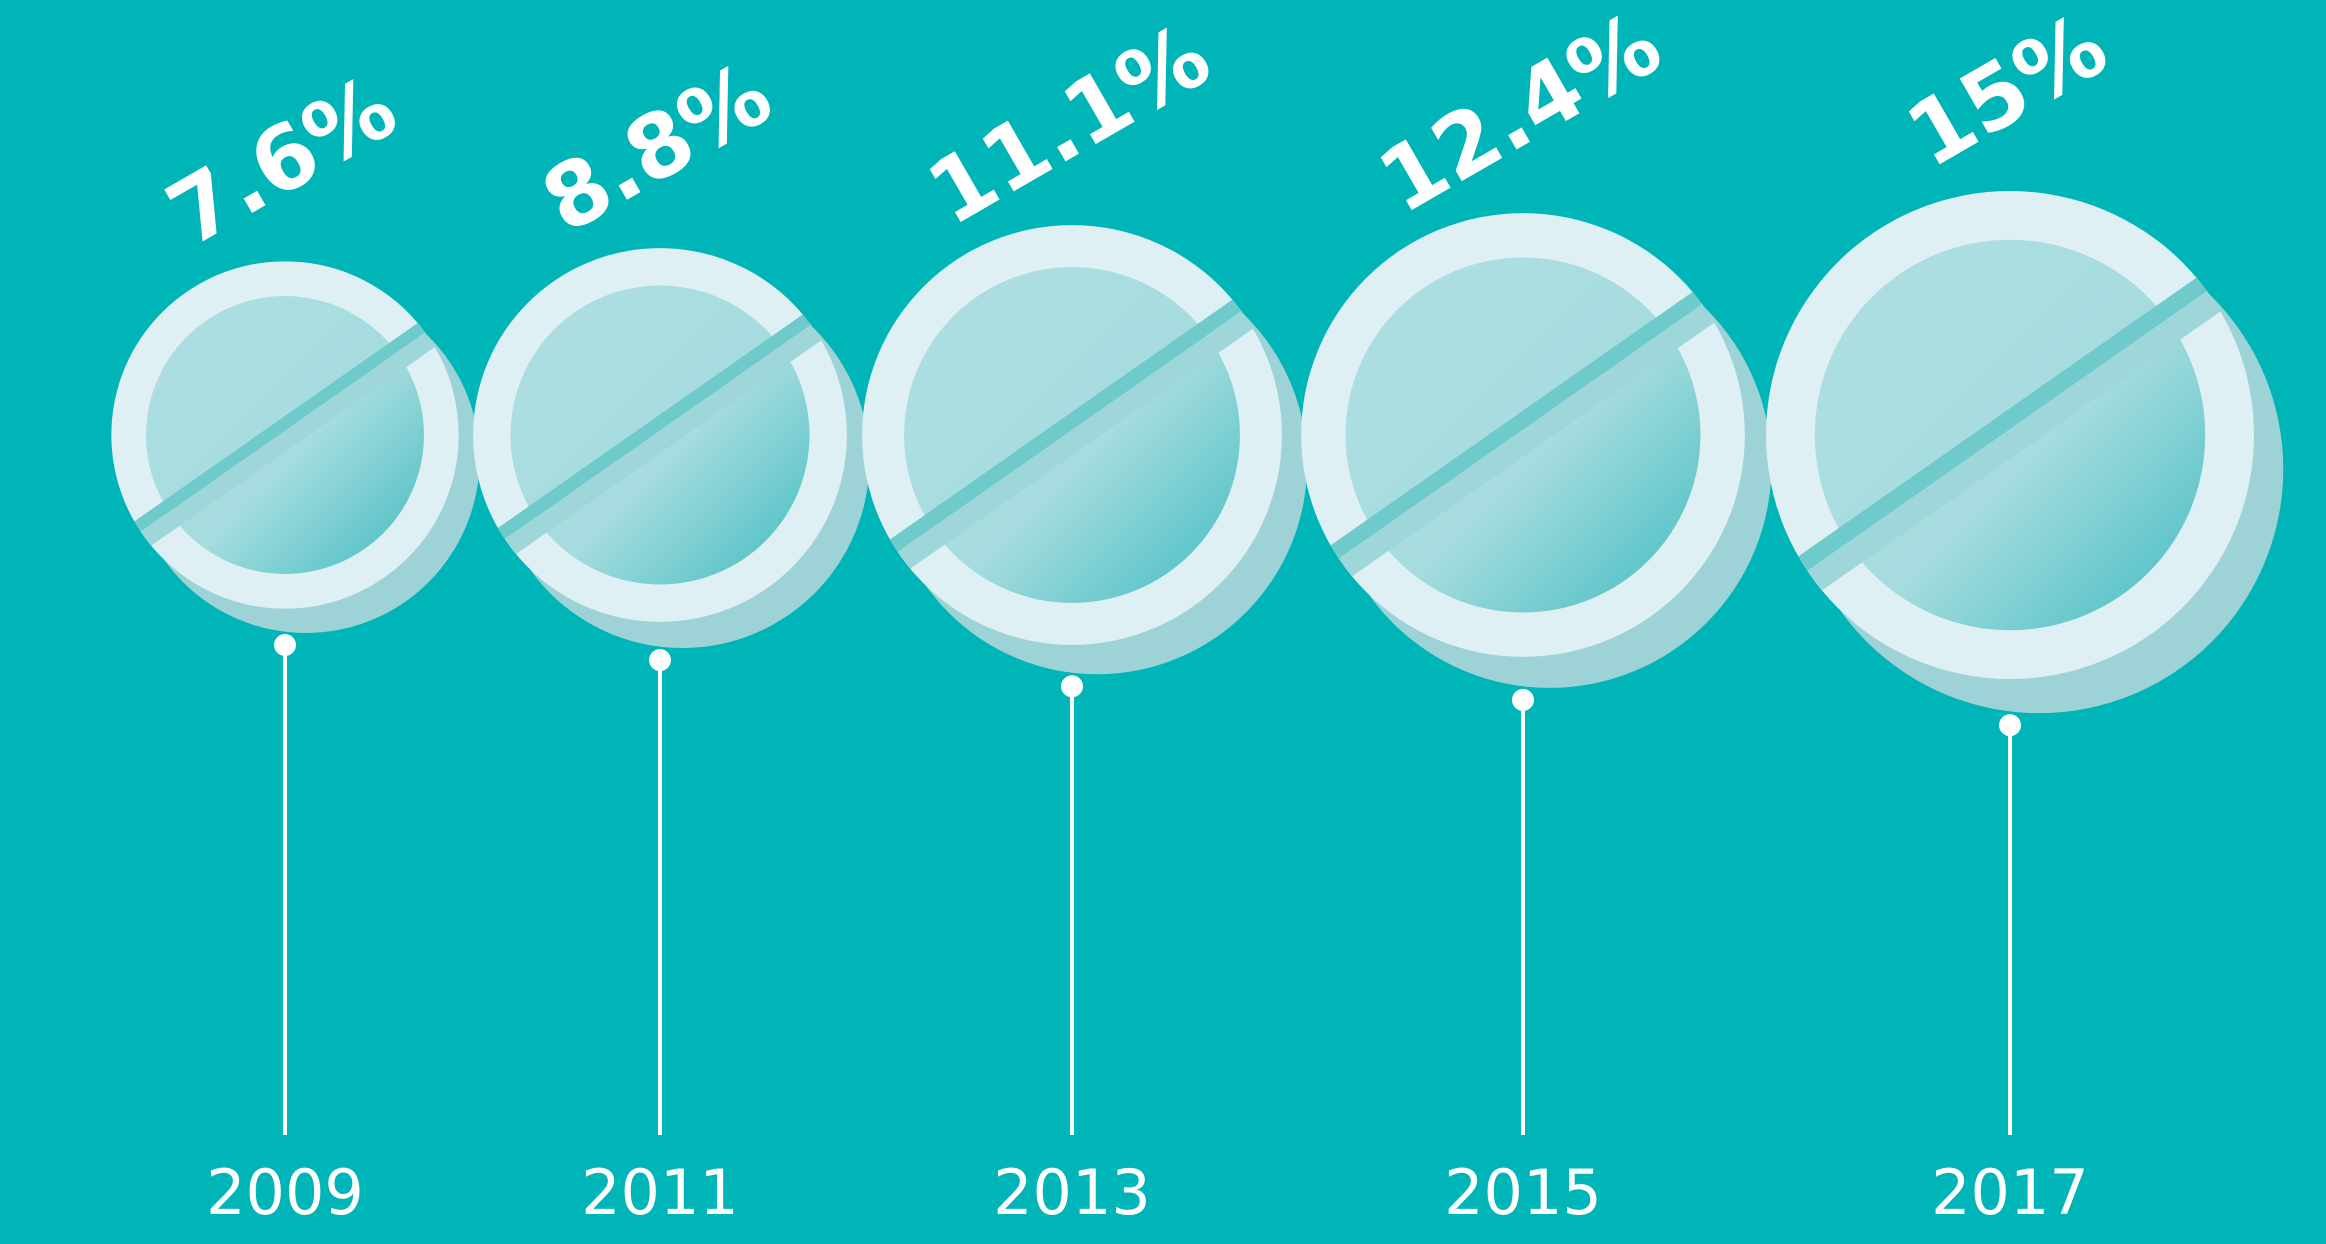  Describe the element at coordinates (660, 1192) in the screenshot. I see `x-tick-label: 2011` at that location.